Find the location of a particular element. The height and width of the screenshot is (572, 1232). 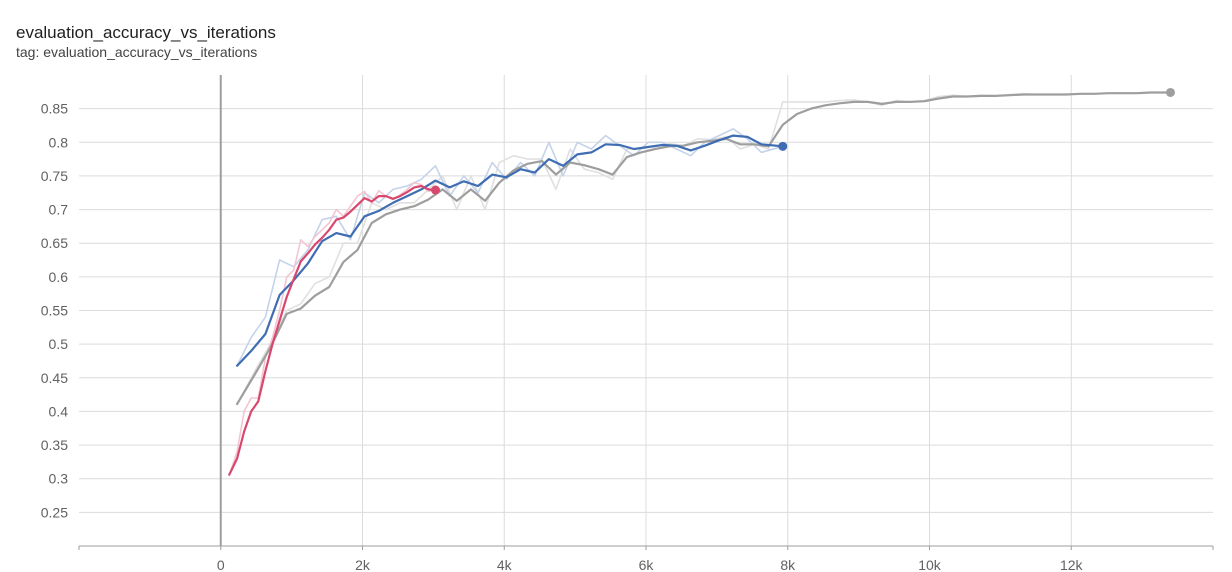

y-tick-label: 0.25 is located at coordinates (54, 512).